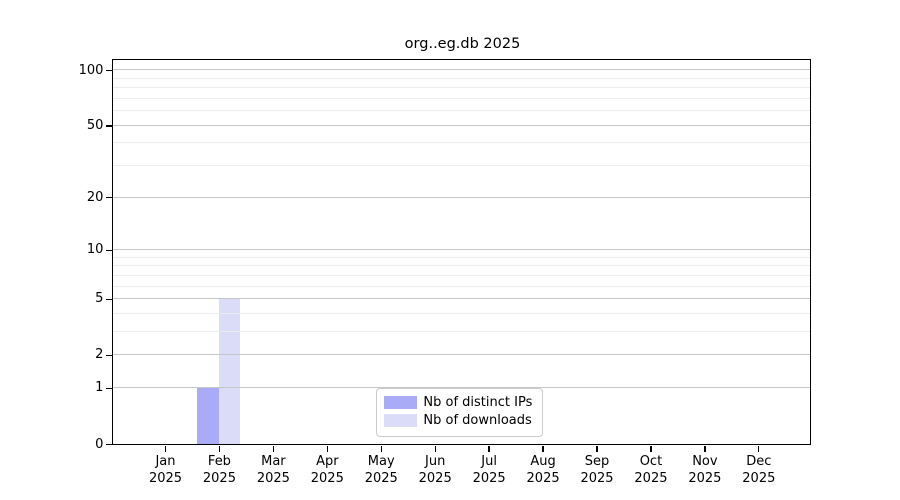  Describe the element at coordinates (597, 470) in the screenshot. I see `x-tick-label-sep: Sep 2025` at that location.